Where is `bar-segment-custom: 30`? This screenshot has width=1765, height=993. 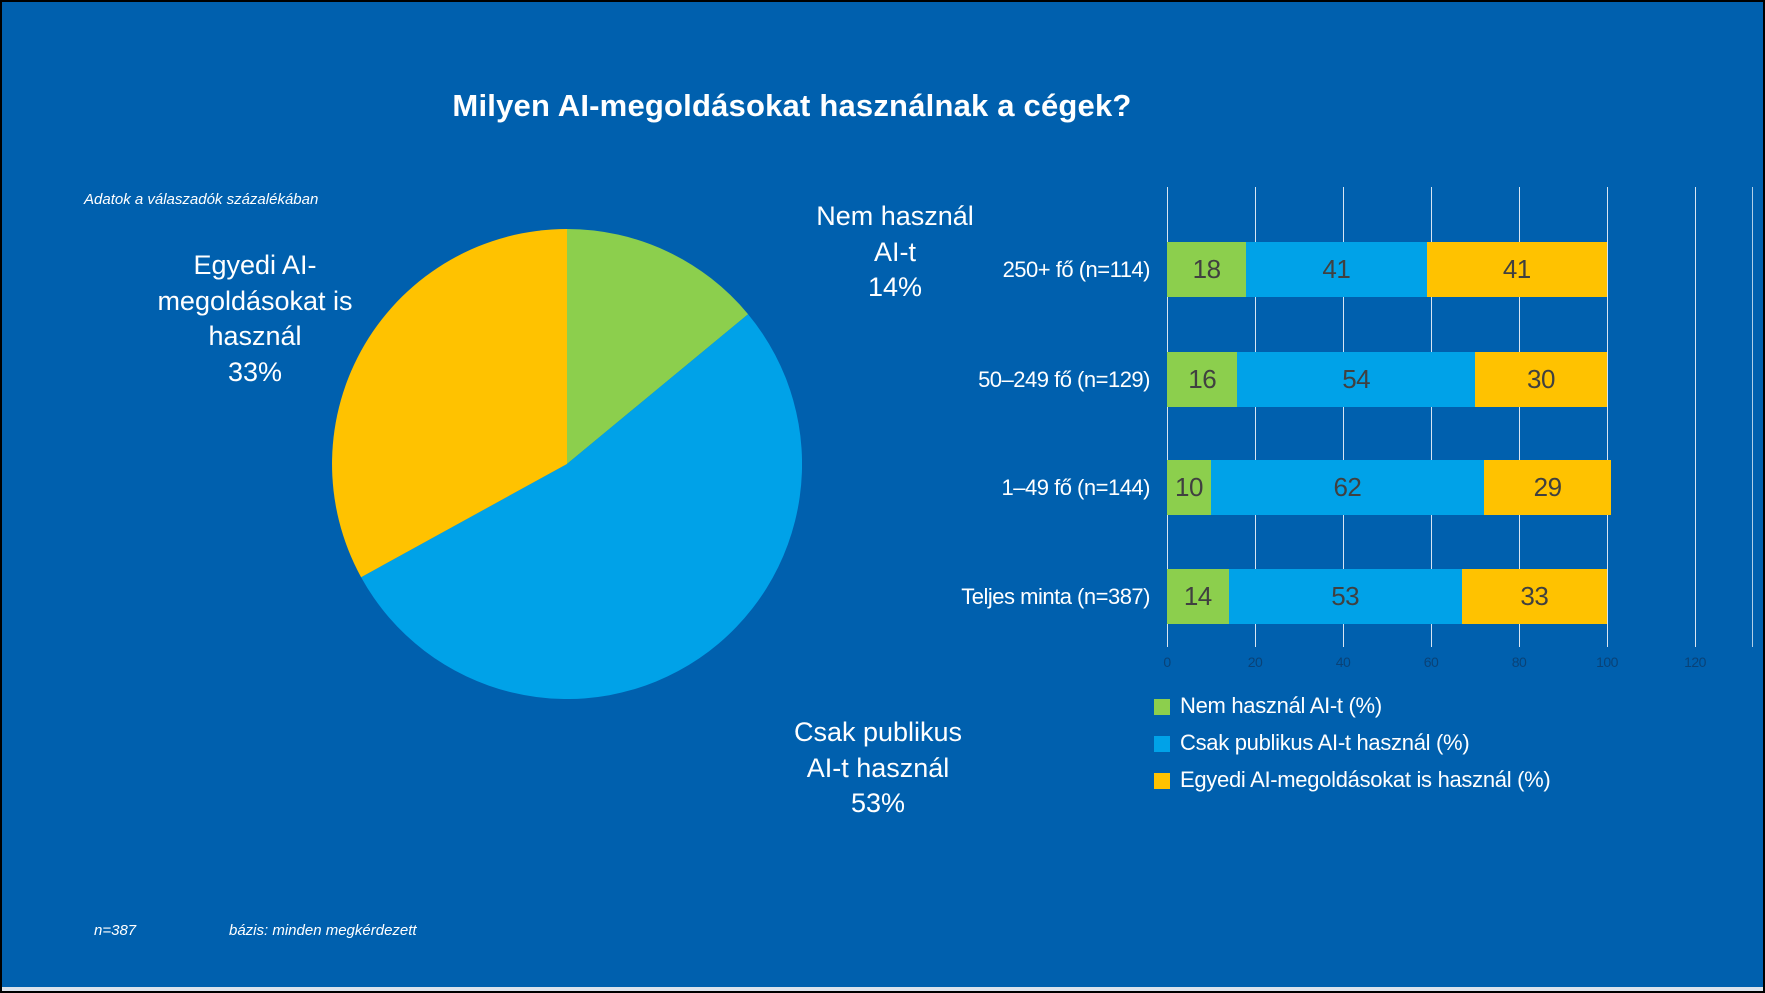
bar-segment-custom: 30 is located at coordinates (1540, 379).